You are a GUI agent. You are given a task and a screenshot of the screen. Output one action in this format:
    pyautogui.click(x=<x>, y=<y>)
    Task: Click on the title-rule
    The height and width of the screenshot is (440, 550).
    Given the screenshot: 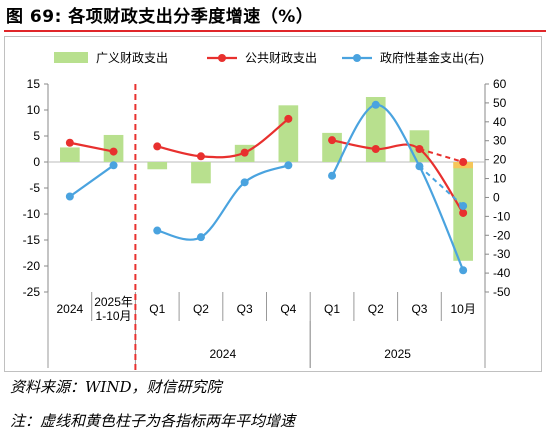 What is the action you would take?
    pyautogui.click(x=275, y=31)
    